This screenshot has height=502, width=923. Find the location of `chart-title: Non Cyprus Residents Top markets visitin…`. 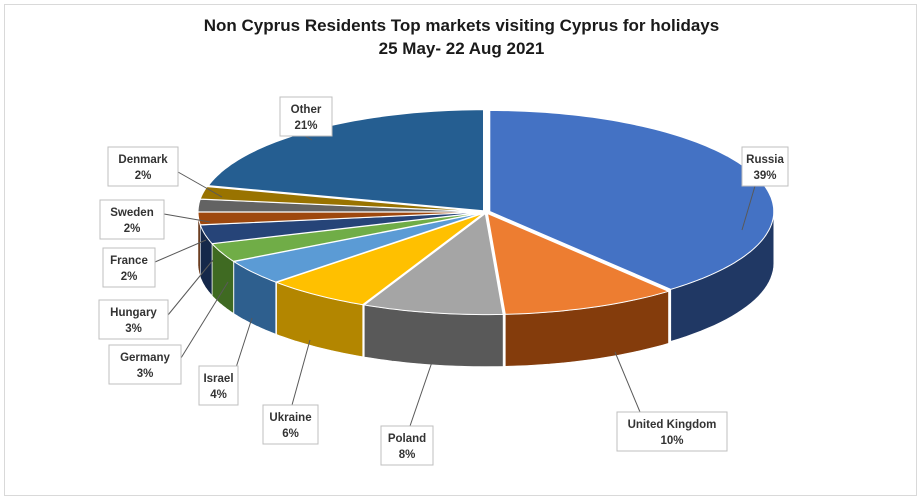

chart-title: Non Cyprus Residents Top markets visitin… is located at coordinates (461, 25).